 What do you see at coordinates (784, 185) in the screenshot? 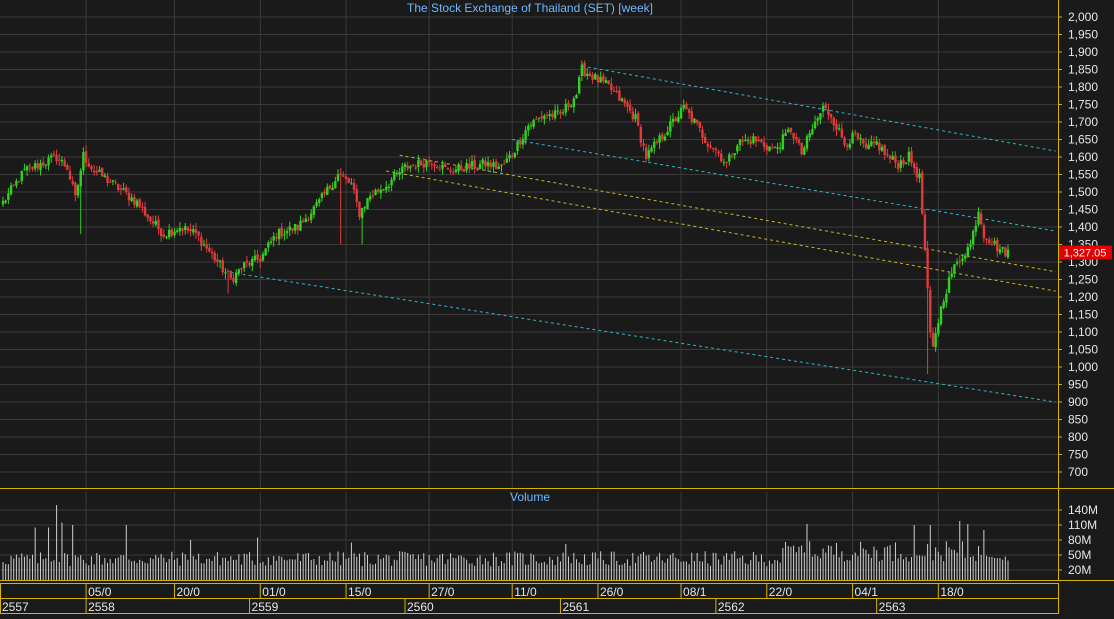
I see `trendline` at bounding box center [784, 185].